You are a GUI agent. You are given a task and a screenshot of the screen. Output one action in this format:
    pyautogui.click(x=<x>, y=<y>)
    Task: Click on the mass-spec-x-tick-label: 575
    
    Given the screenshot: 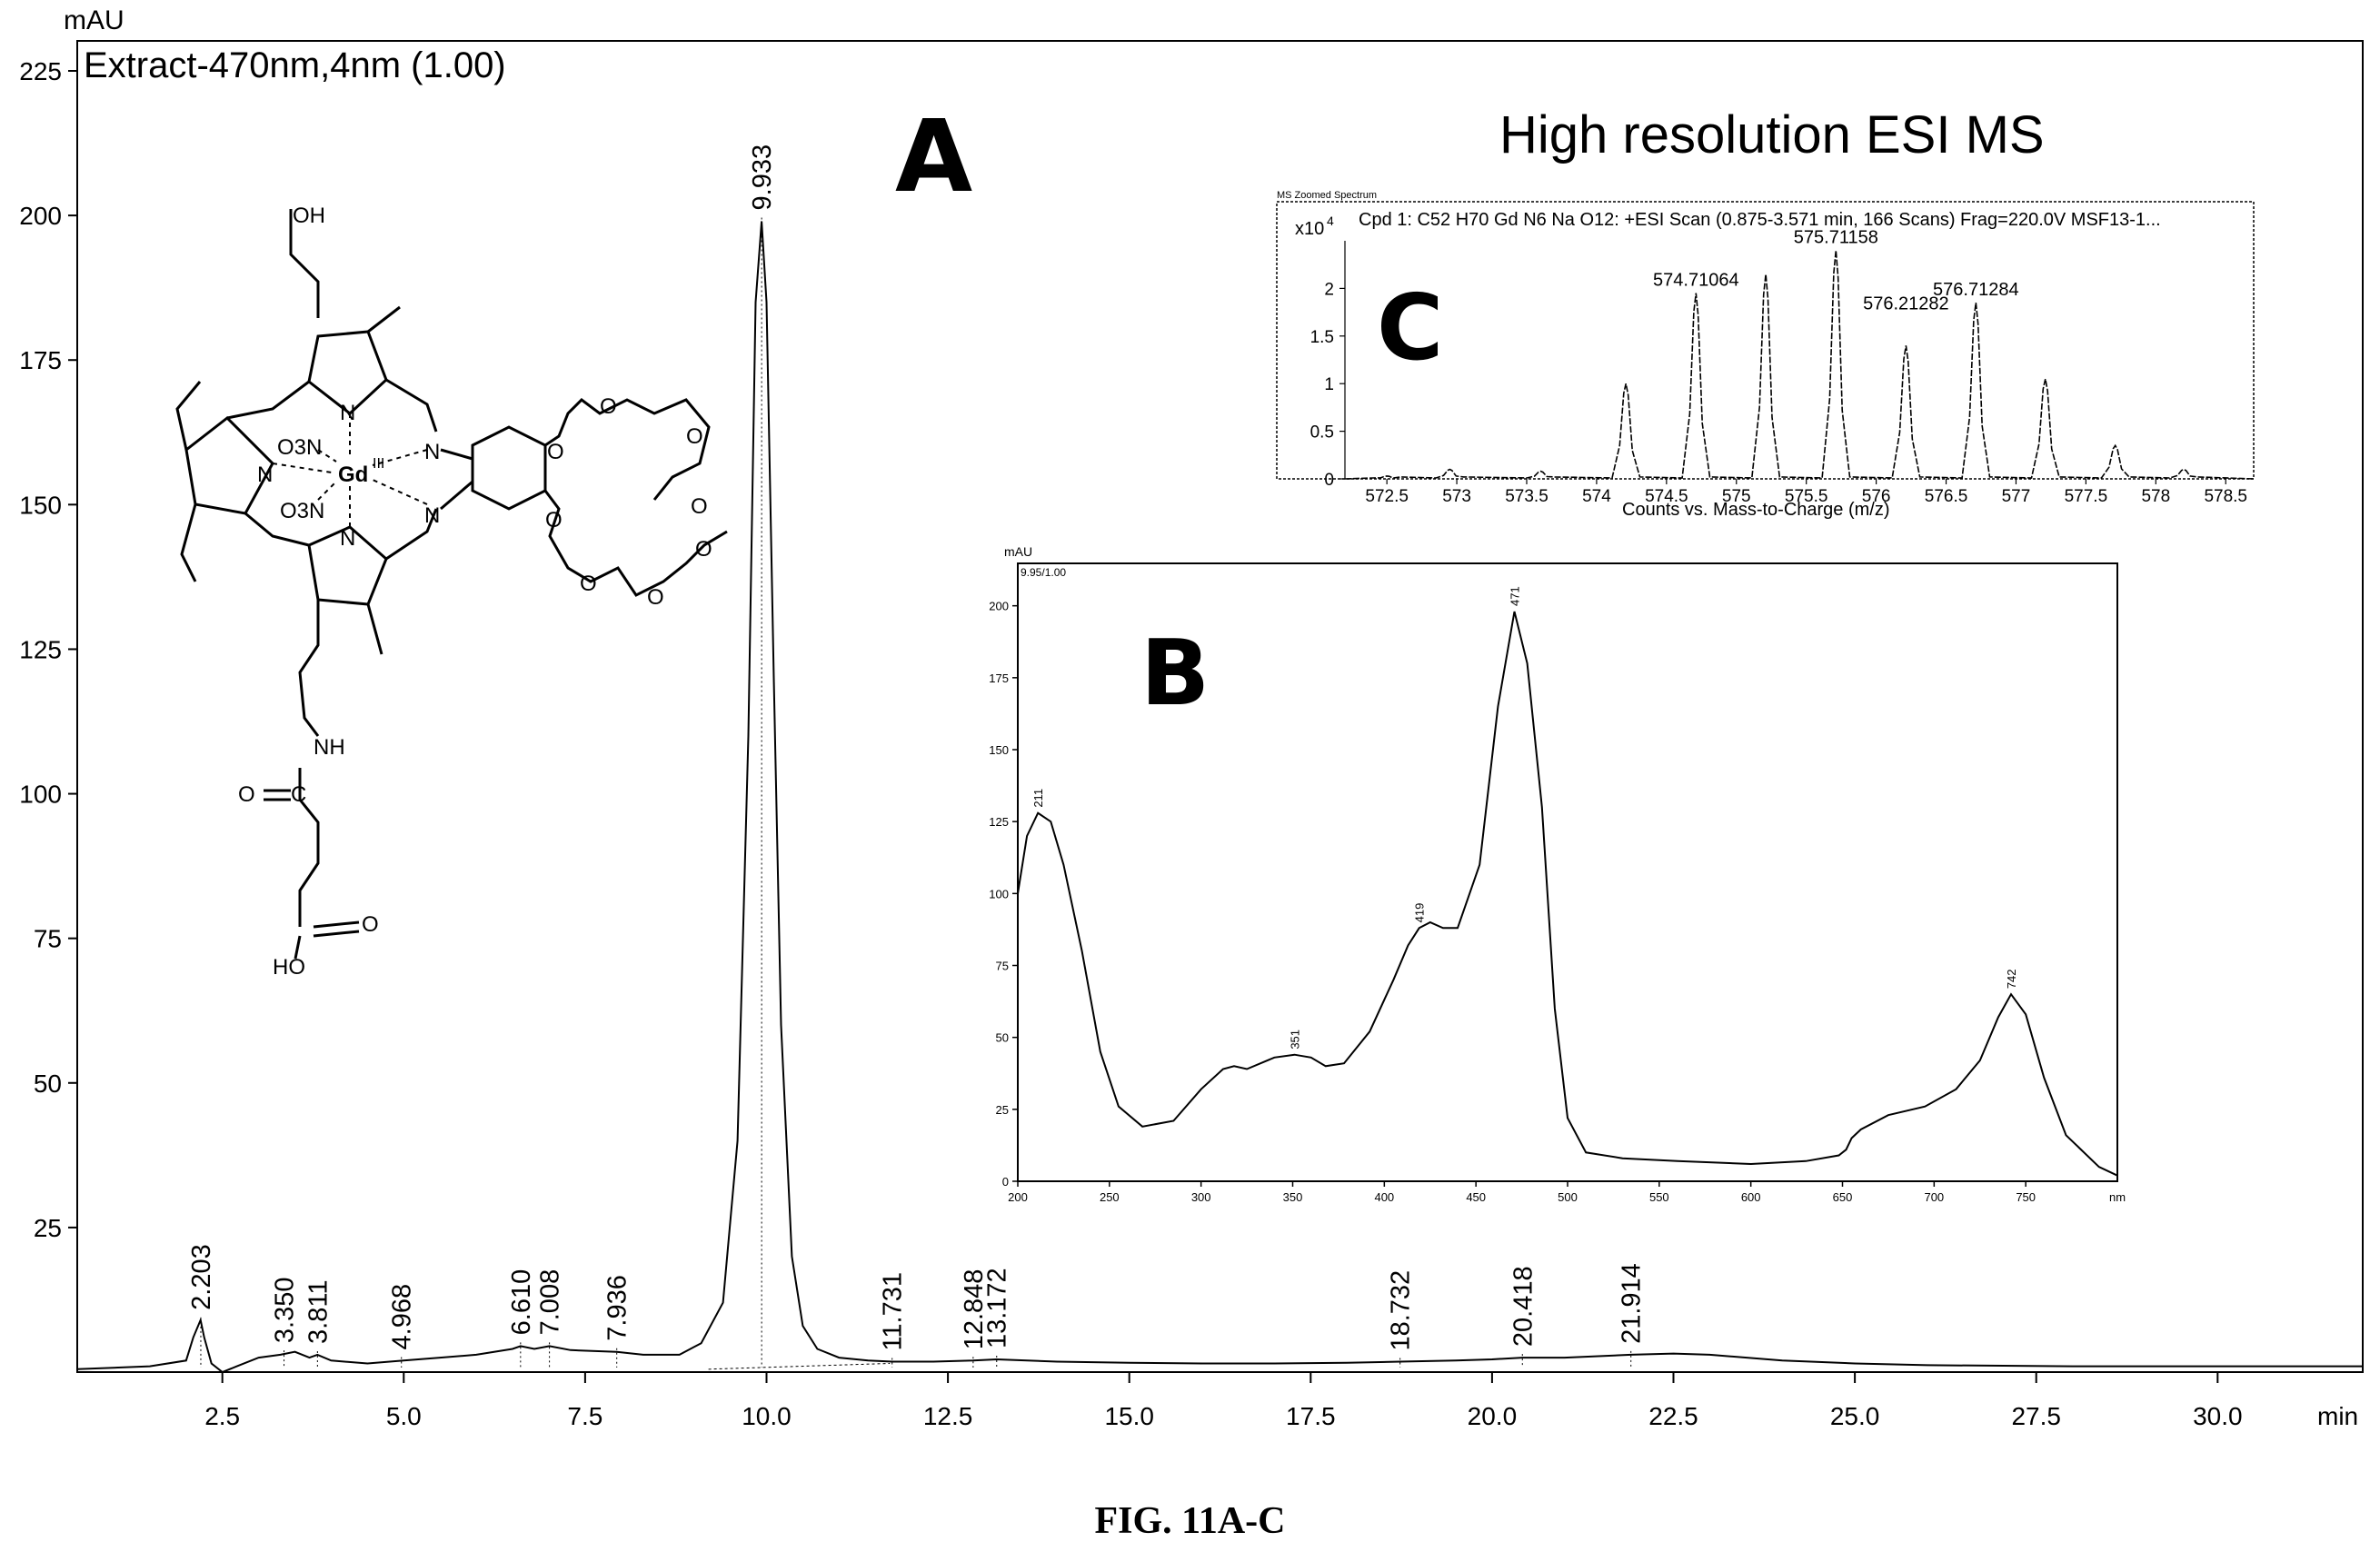 What is the action you would take?
    pyautogui.click(x=1736, y=496)
    